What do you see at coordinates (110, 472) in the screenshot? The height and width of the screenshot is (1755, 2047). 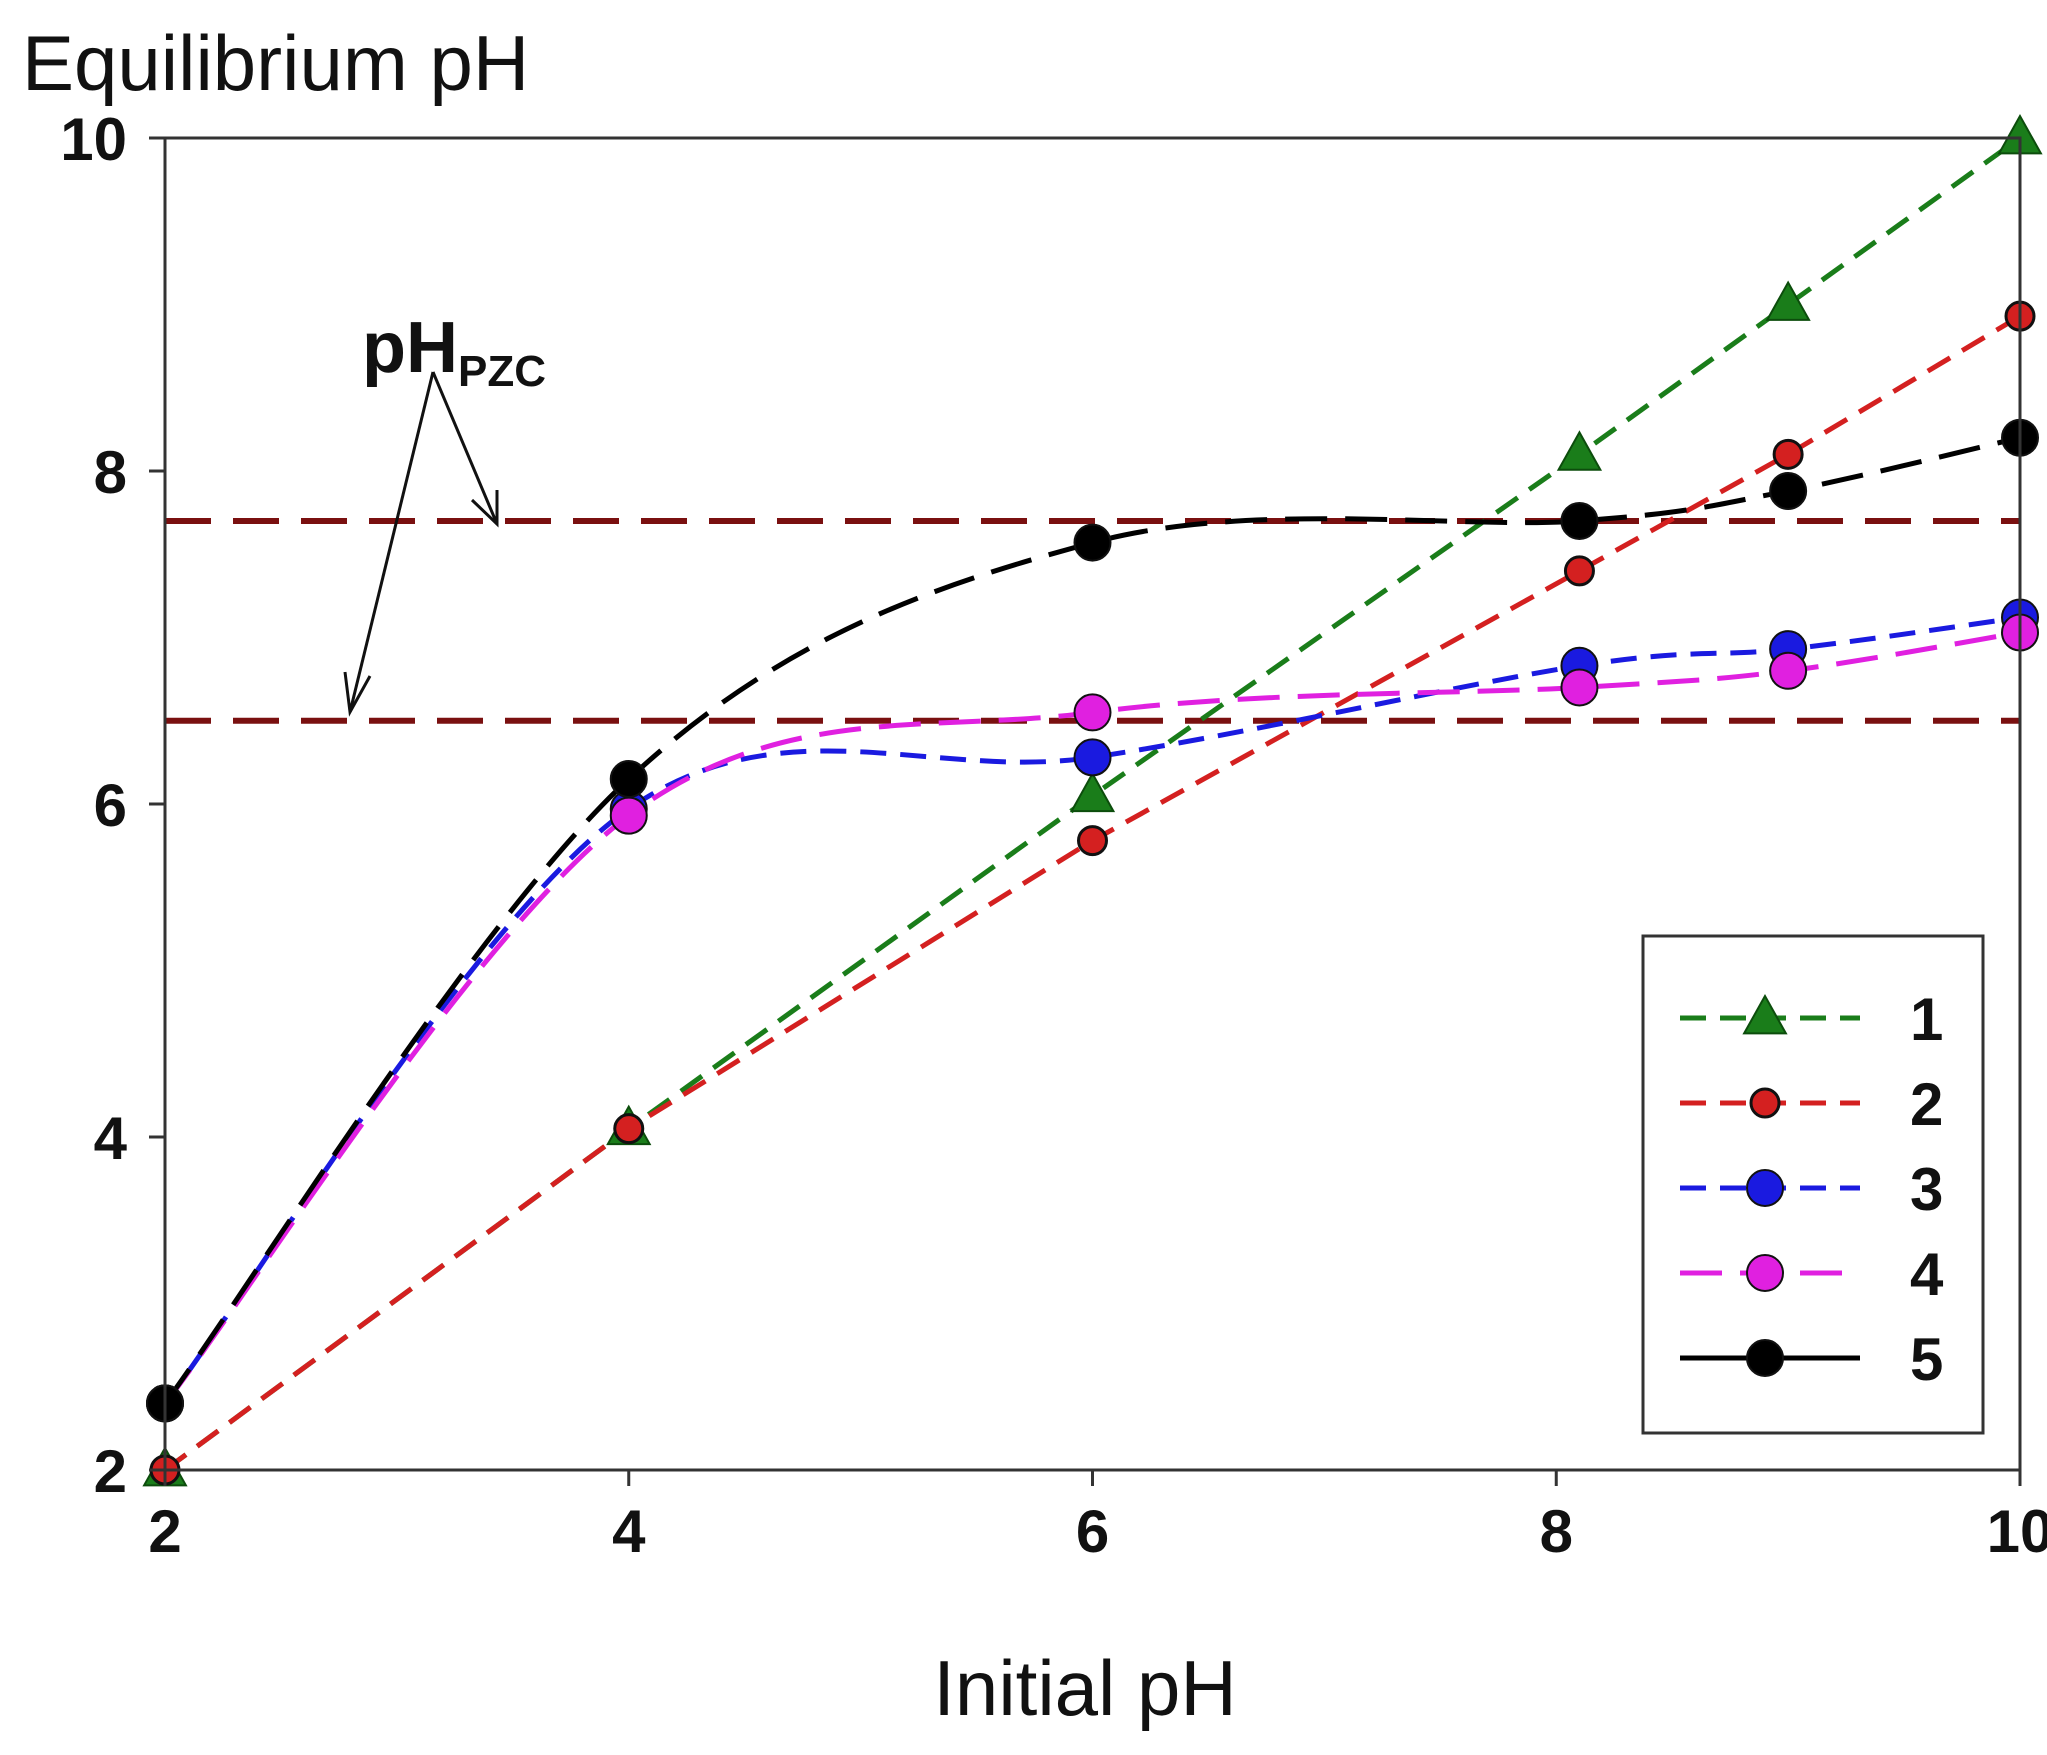 I see `y-tick-label-8: 8` at bounding box center [110, 472].